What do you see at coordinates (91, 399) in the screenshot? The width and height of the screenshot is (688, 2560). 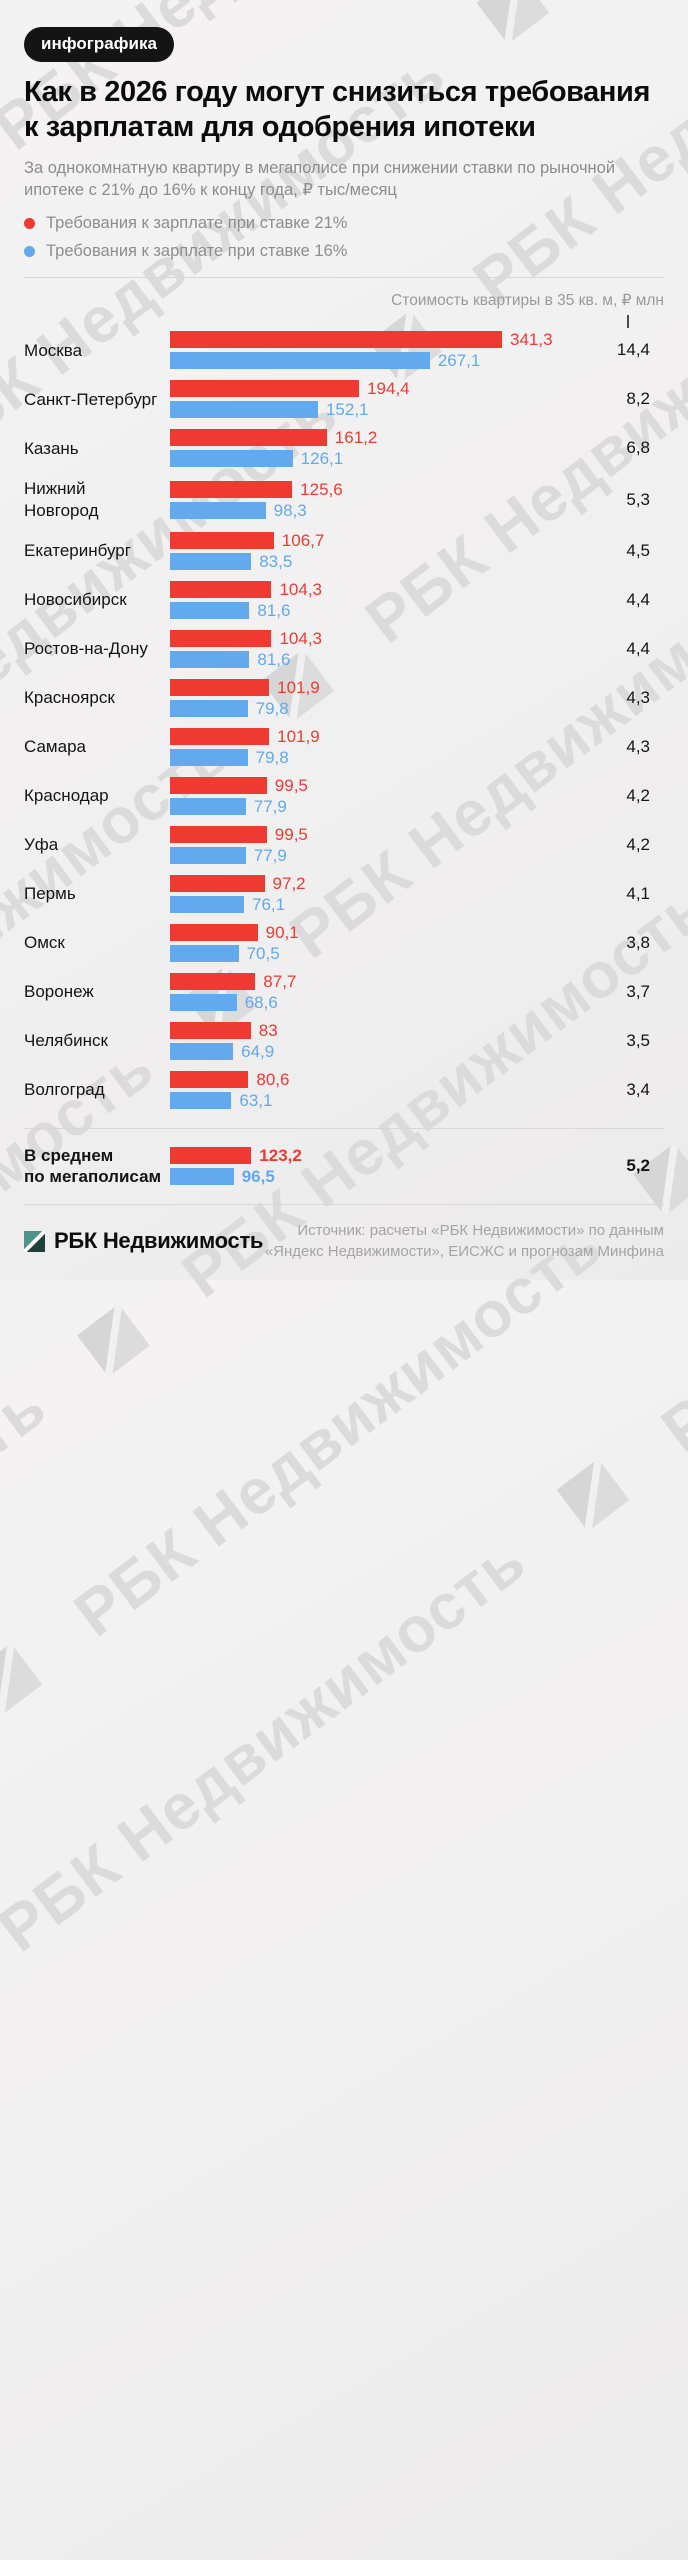 I see `city-label: Санкт-Петербург` at bounding box center [91, 399].